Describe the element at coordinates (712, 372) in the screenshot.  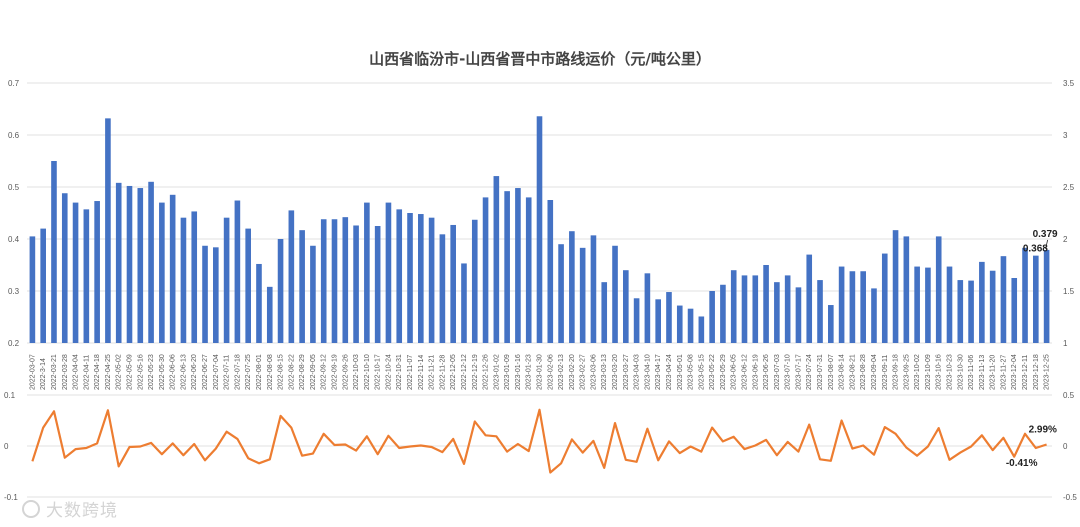
I see `x-tick-label: 2023-05-22` at that location.